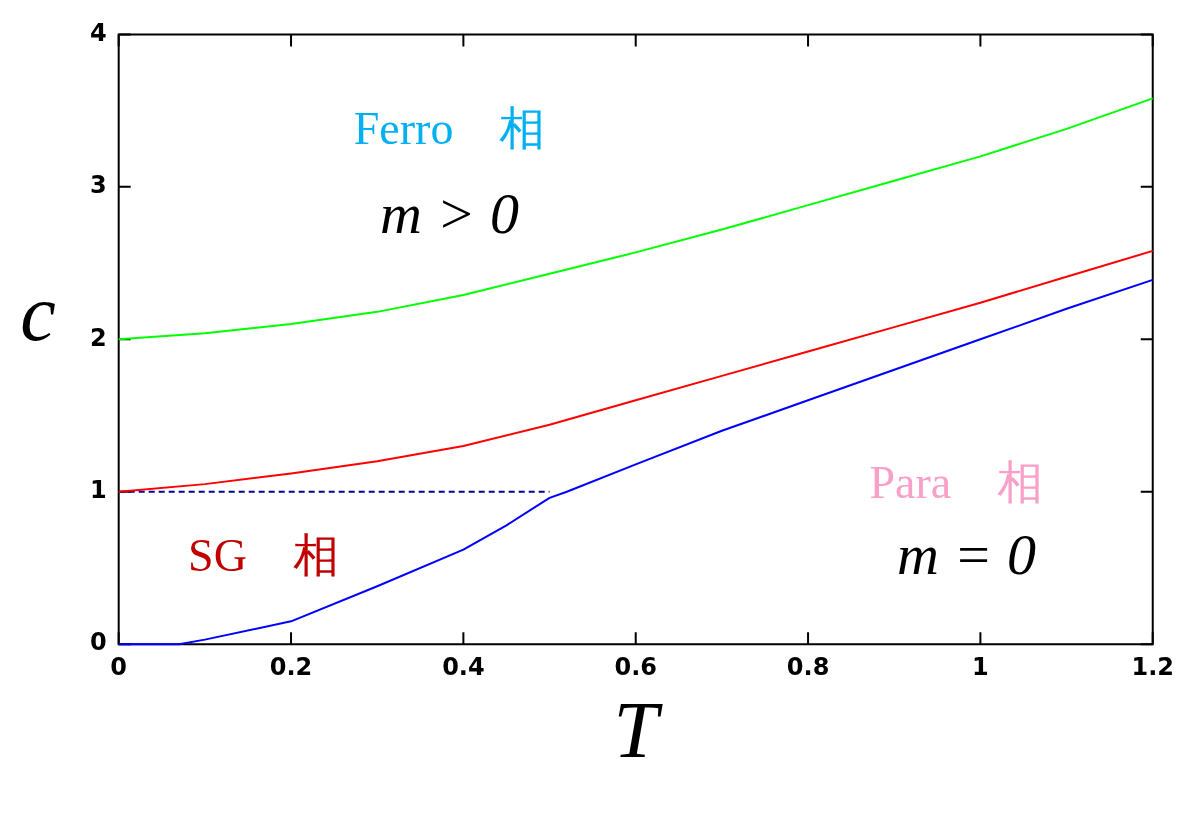 Image resolution: width=1192 pixels, height=815 pixels. Describe the element at coordinates (98, 642) in the screenshot. I see `y-tick-label: 0` at that location.